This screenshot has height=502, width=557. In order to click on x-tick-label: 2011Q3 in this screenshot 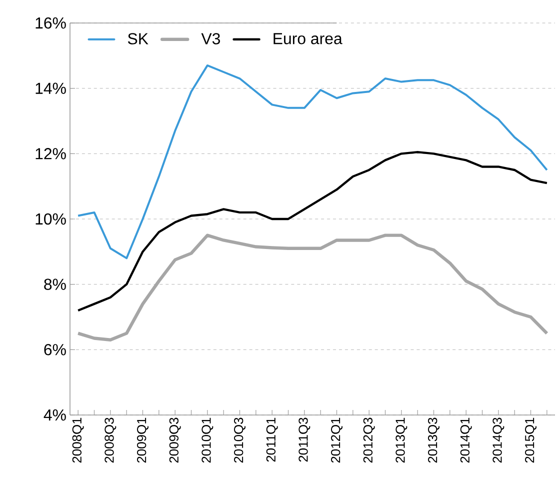, I will do `click(304, 440)`.